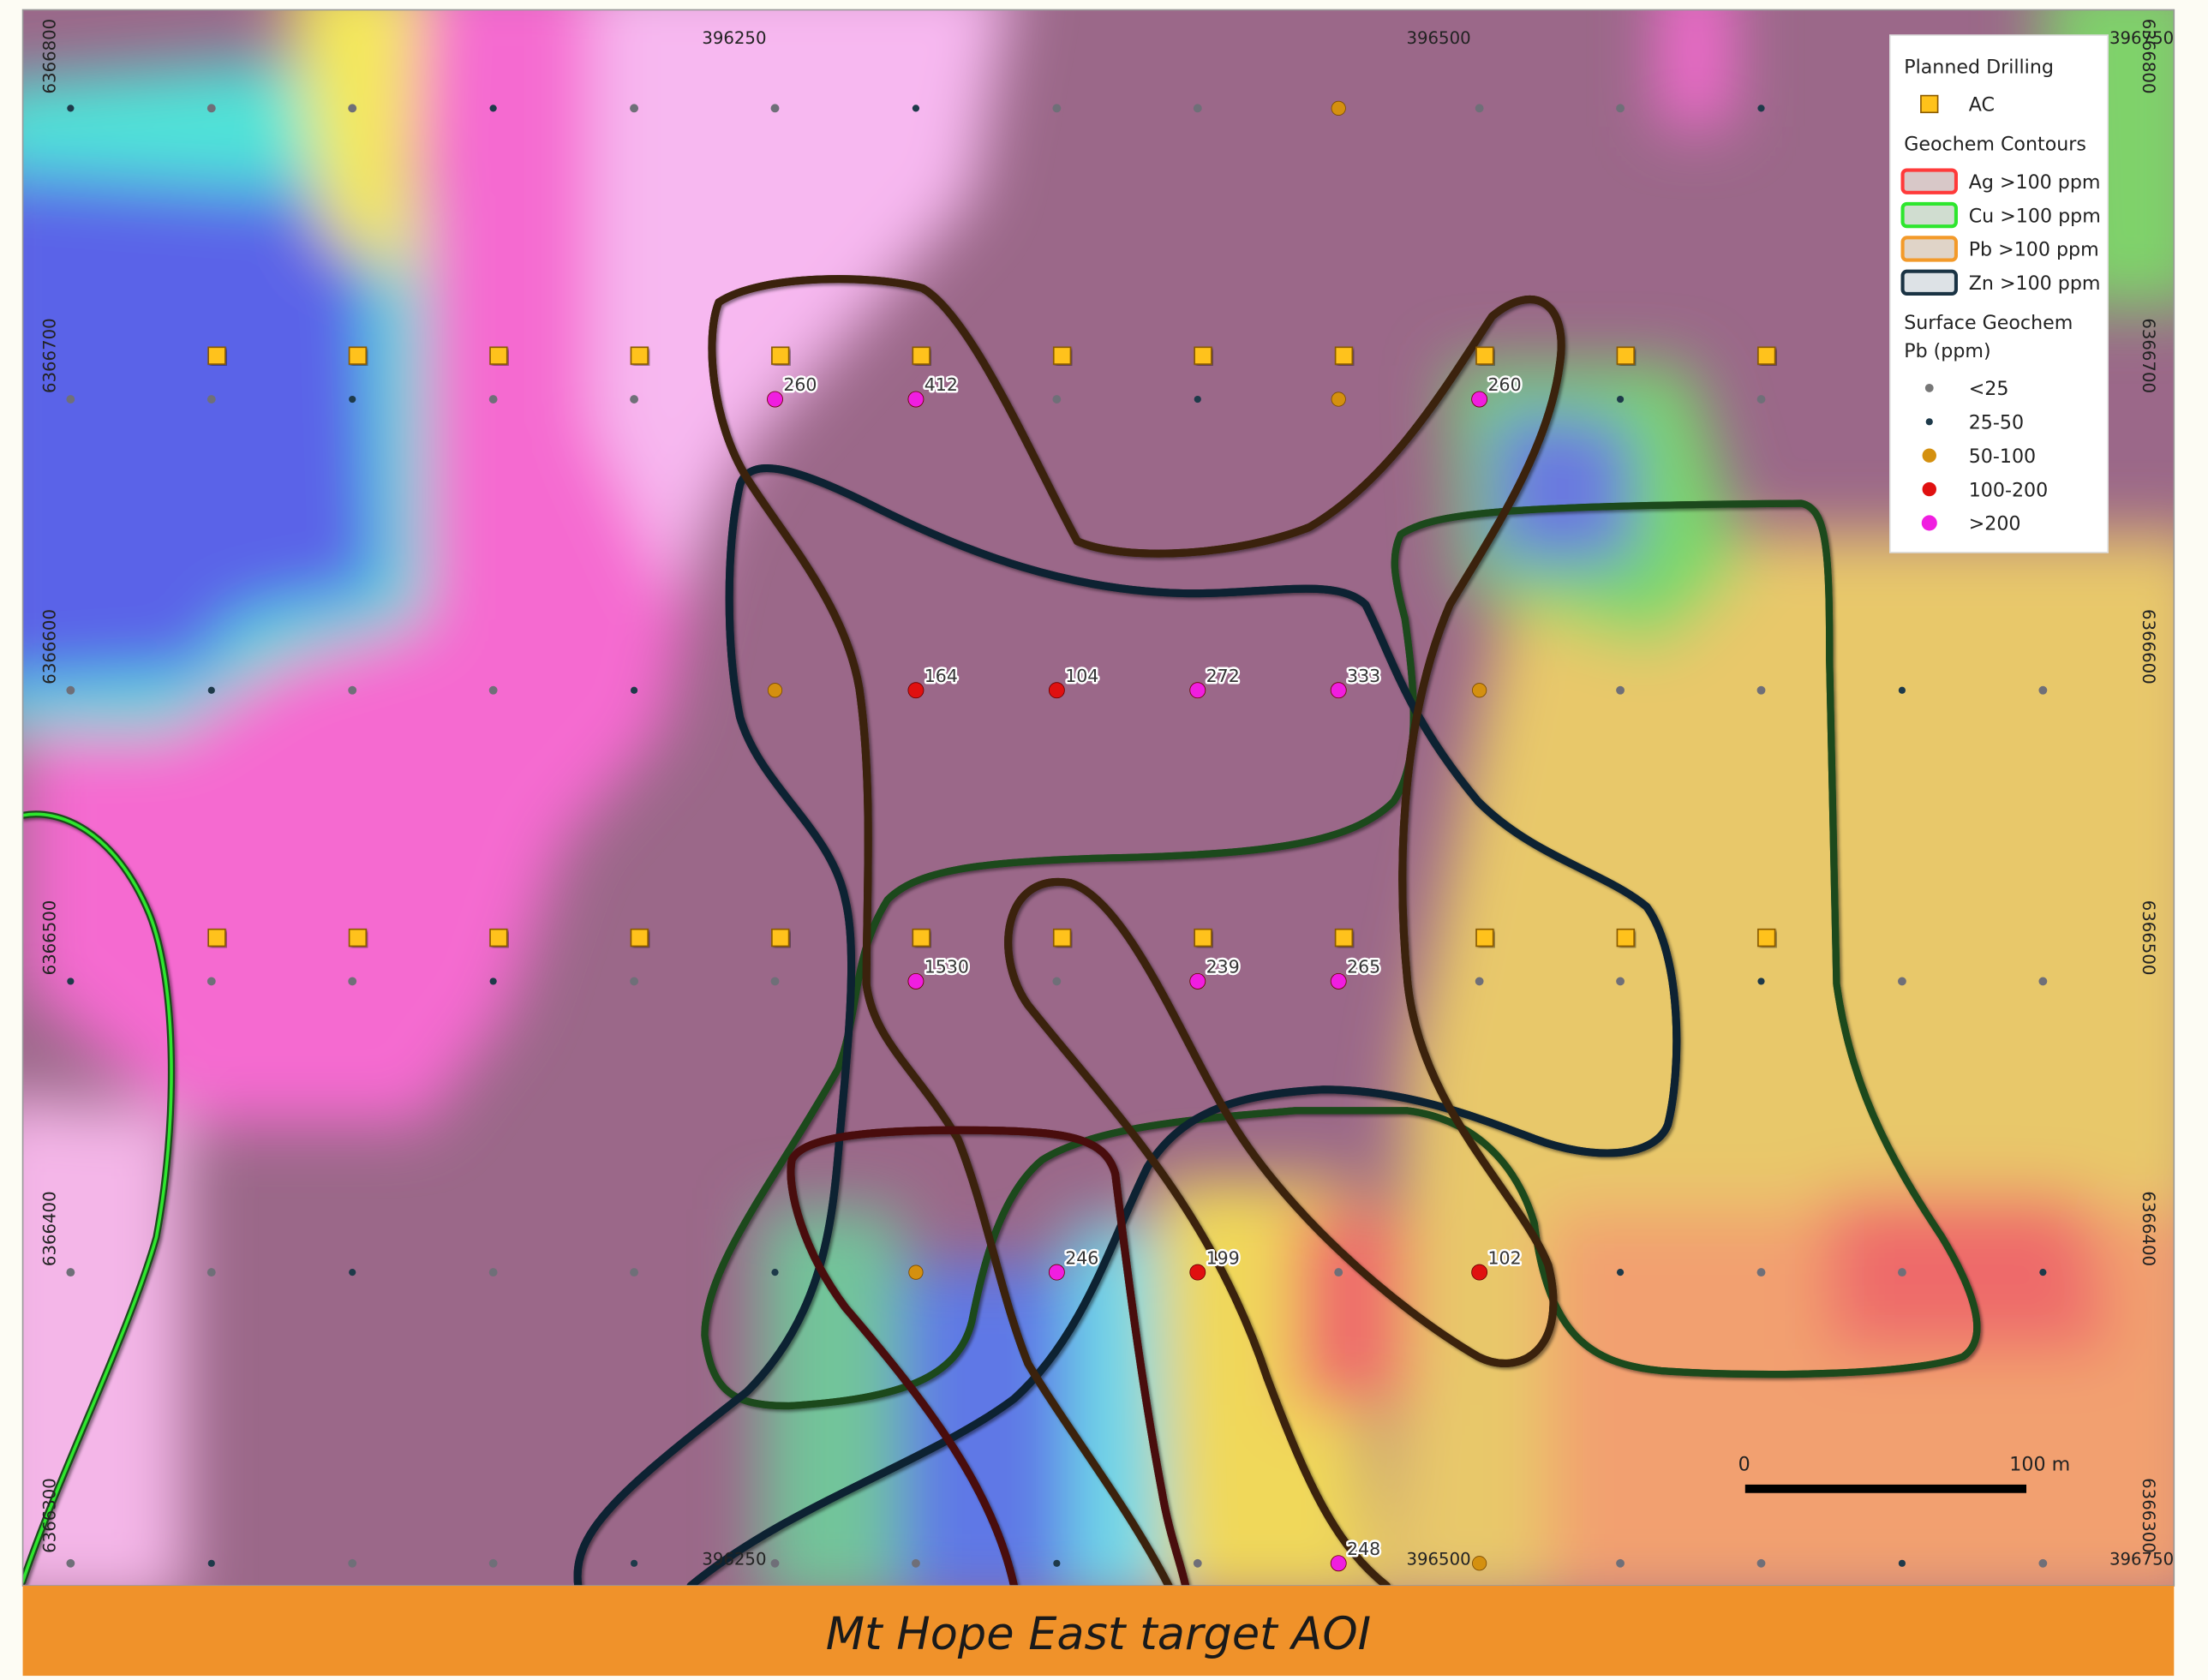  I want to click on sample-label: 260, so click(800, 384).